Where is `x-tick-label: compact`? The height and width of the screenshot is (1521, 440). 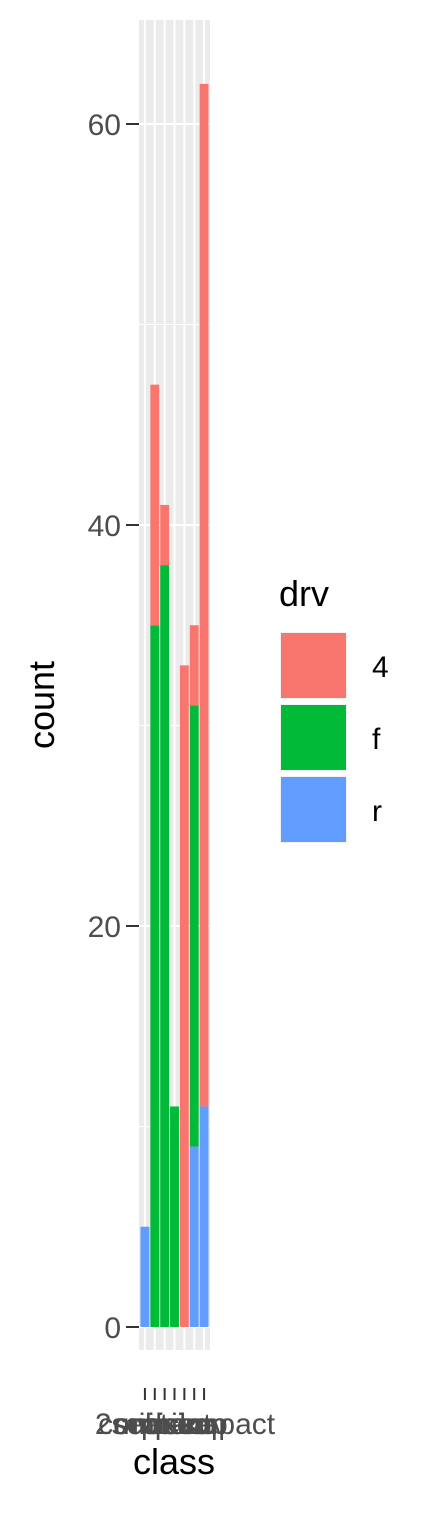 x-tick-label: compact is located at coordinates (155, 1424).